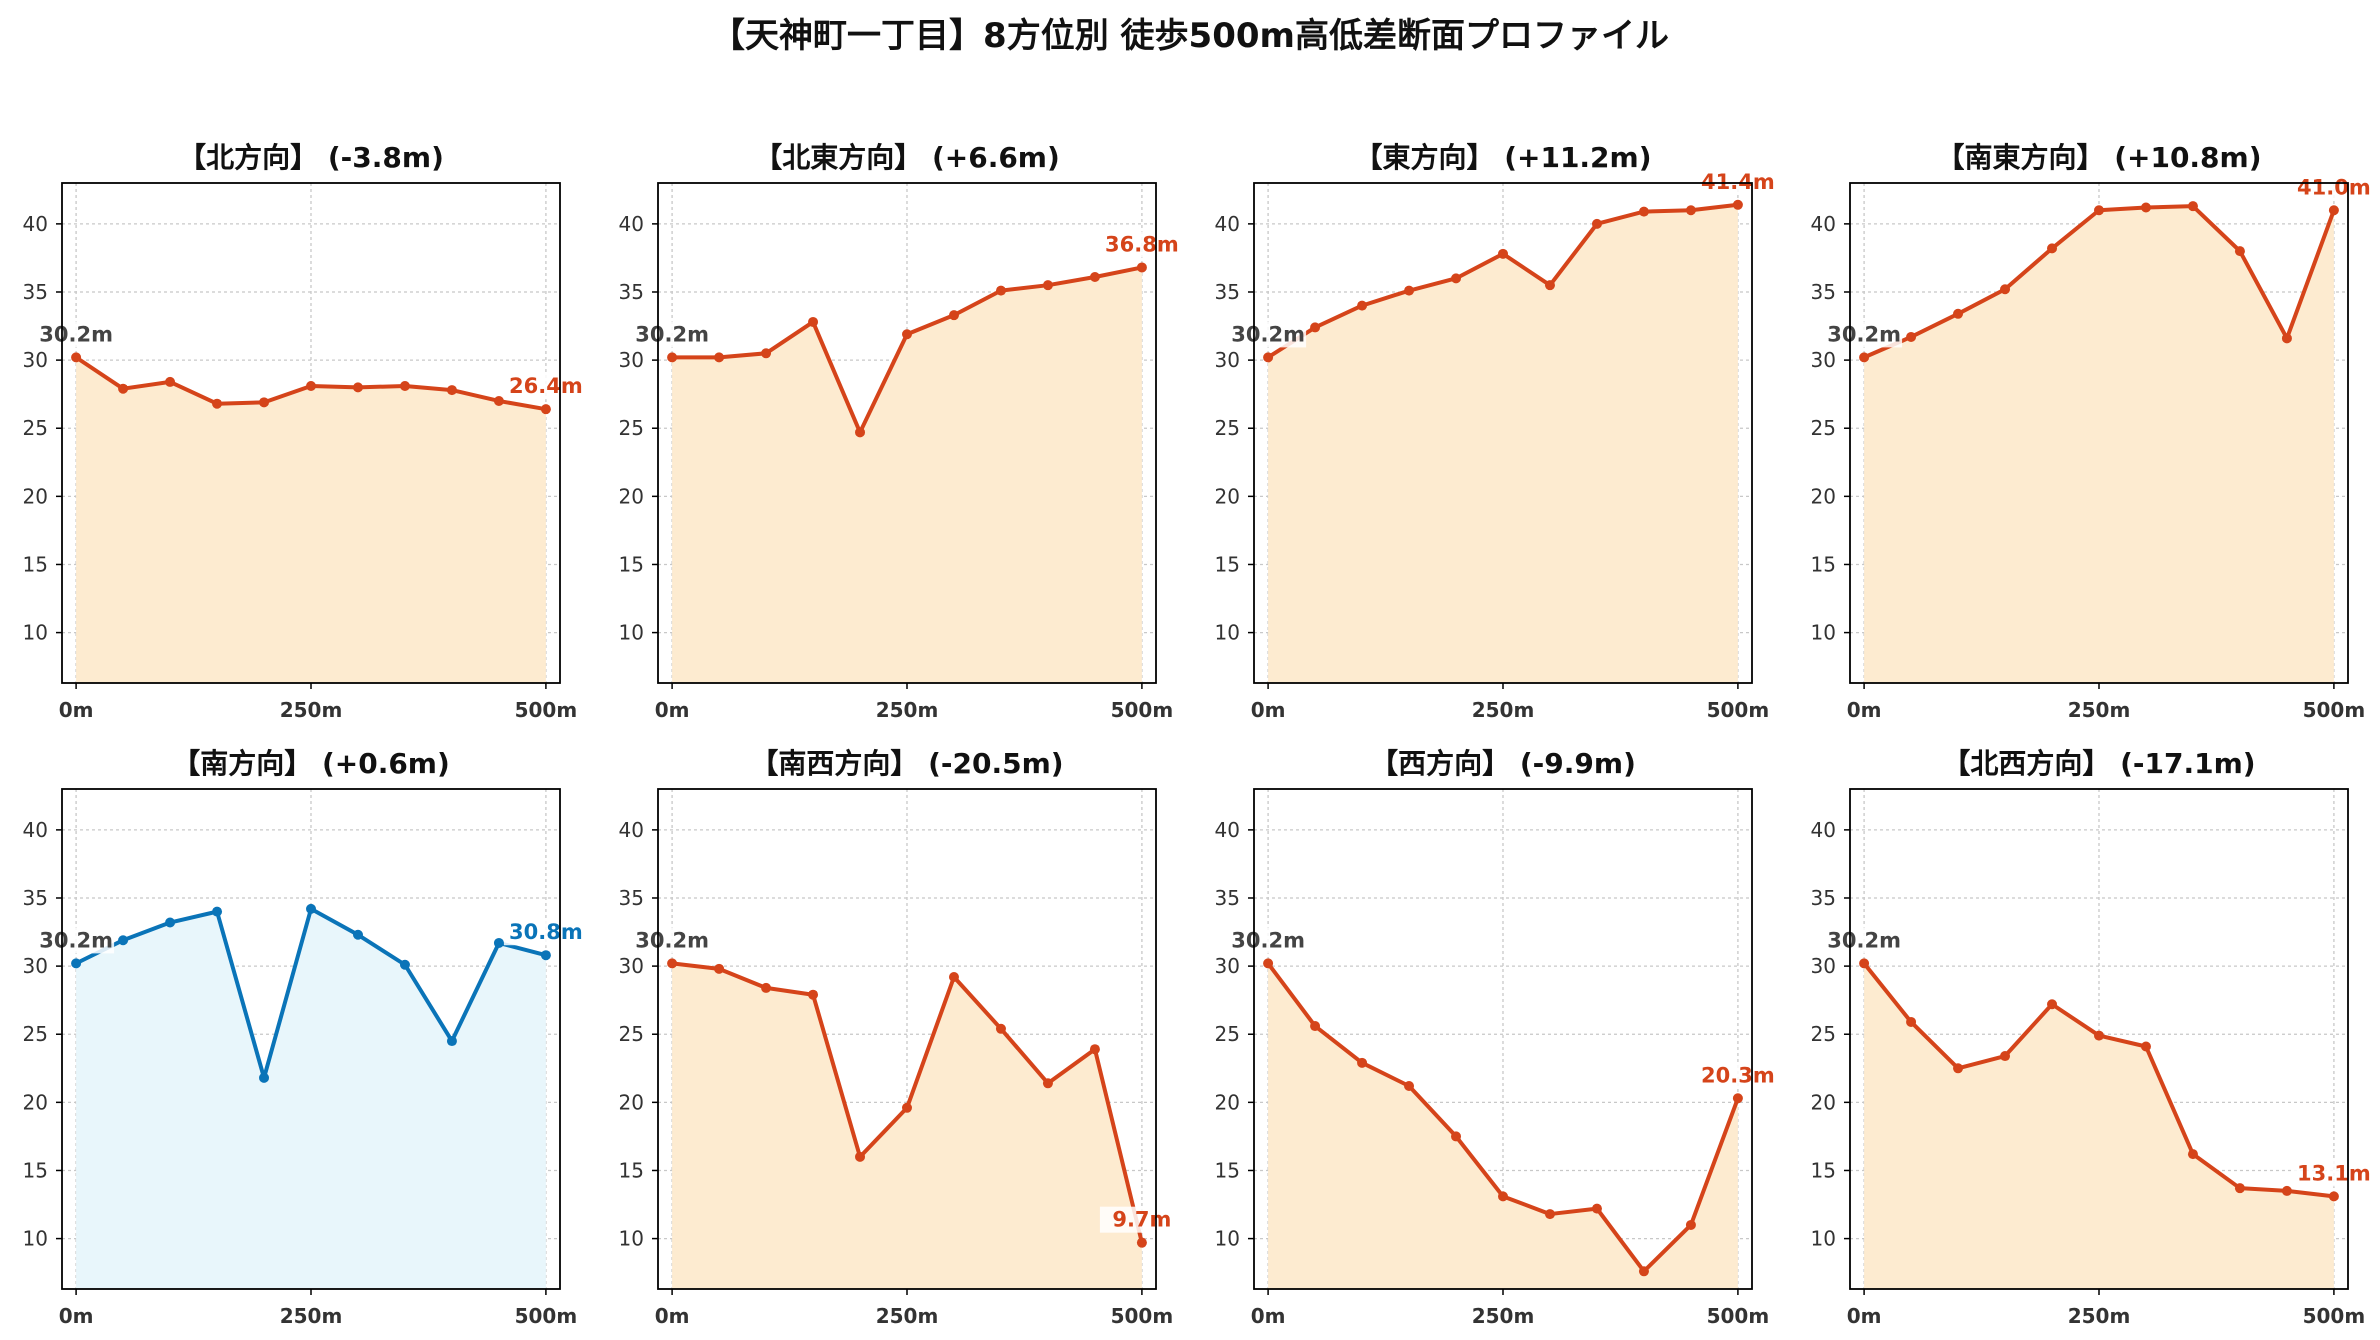 The image size is (2380, 1340). I want to click on y-tick-label: 15, so click(35, 564).